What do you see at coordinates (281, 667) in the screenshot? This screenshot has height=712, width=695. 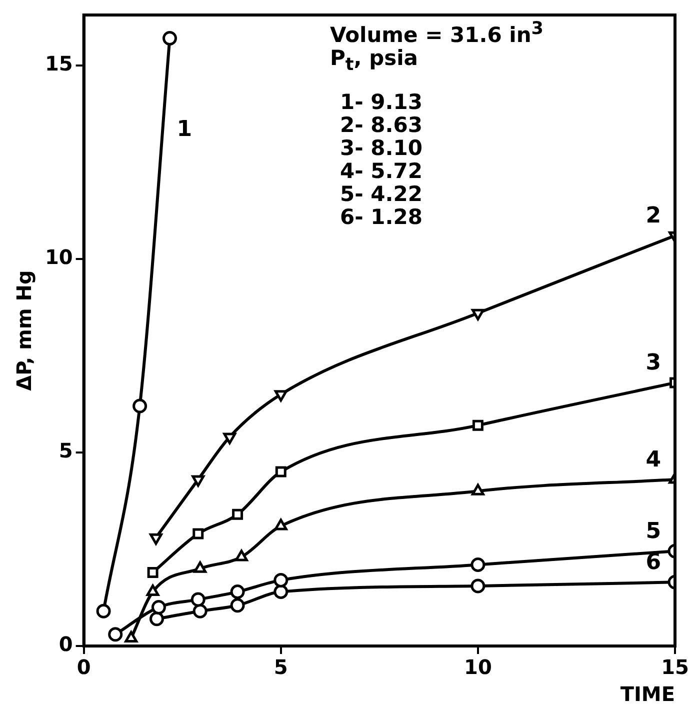 I see `x-tick-label: 5` at bounding box center [281, 667].